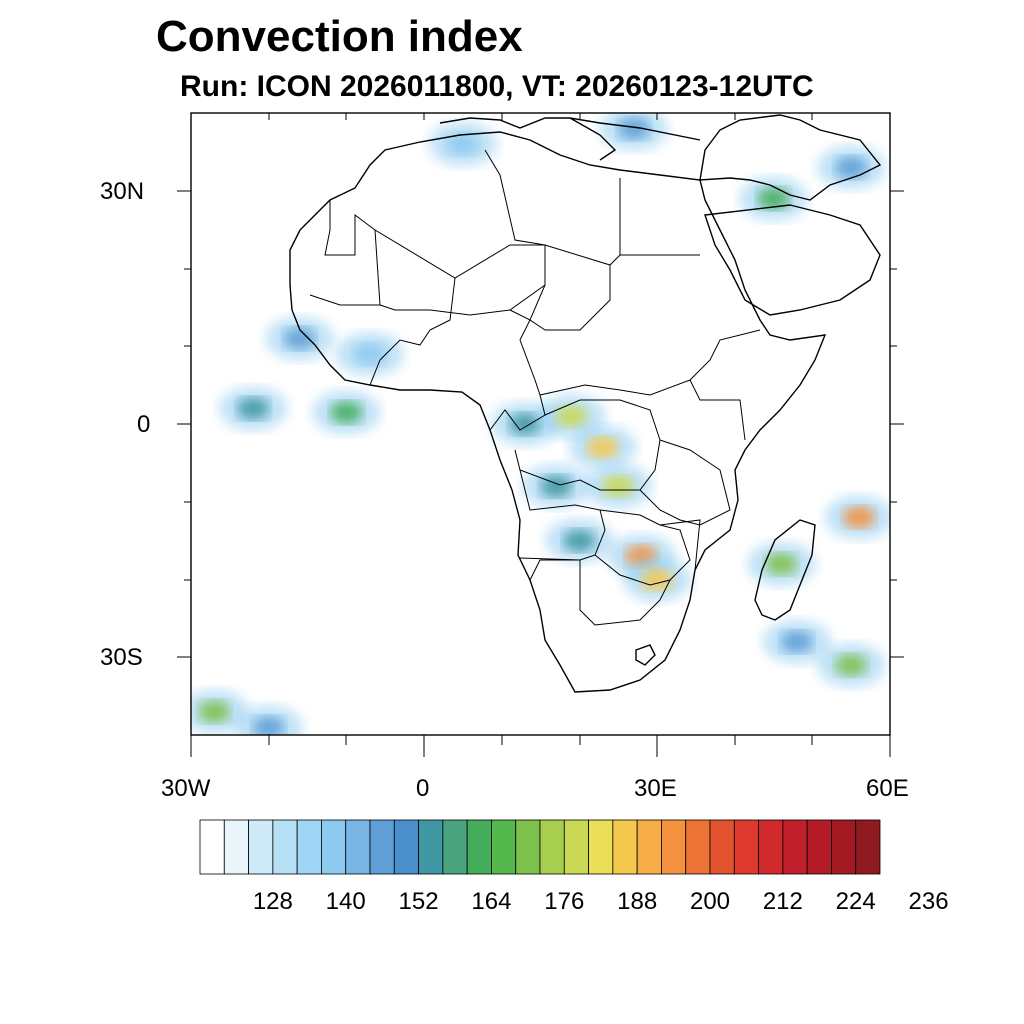 Image resolution: width=1024 pixels, height=1024 pixels. Describe the element at coordinates (186, 788) in the screenshot. I see `lon-label-30w: 30W` at that location.